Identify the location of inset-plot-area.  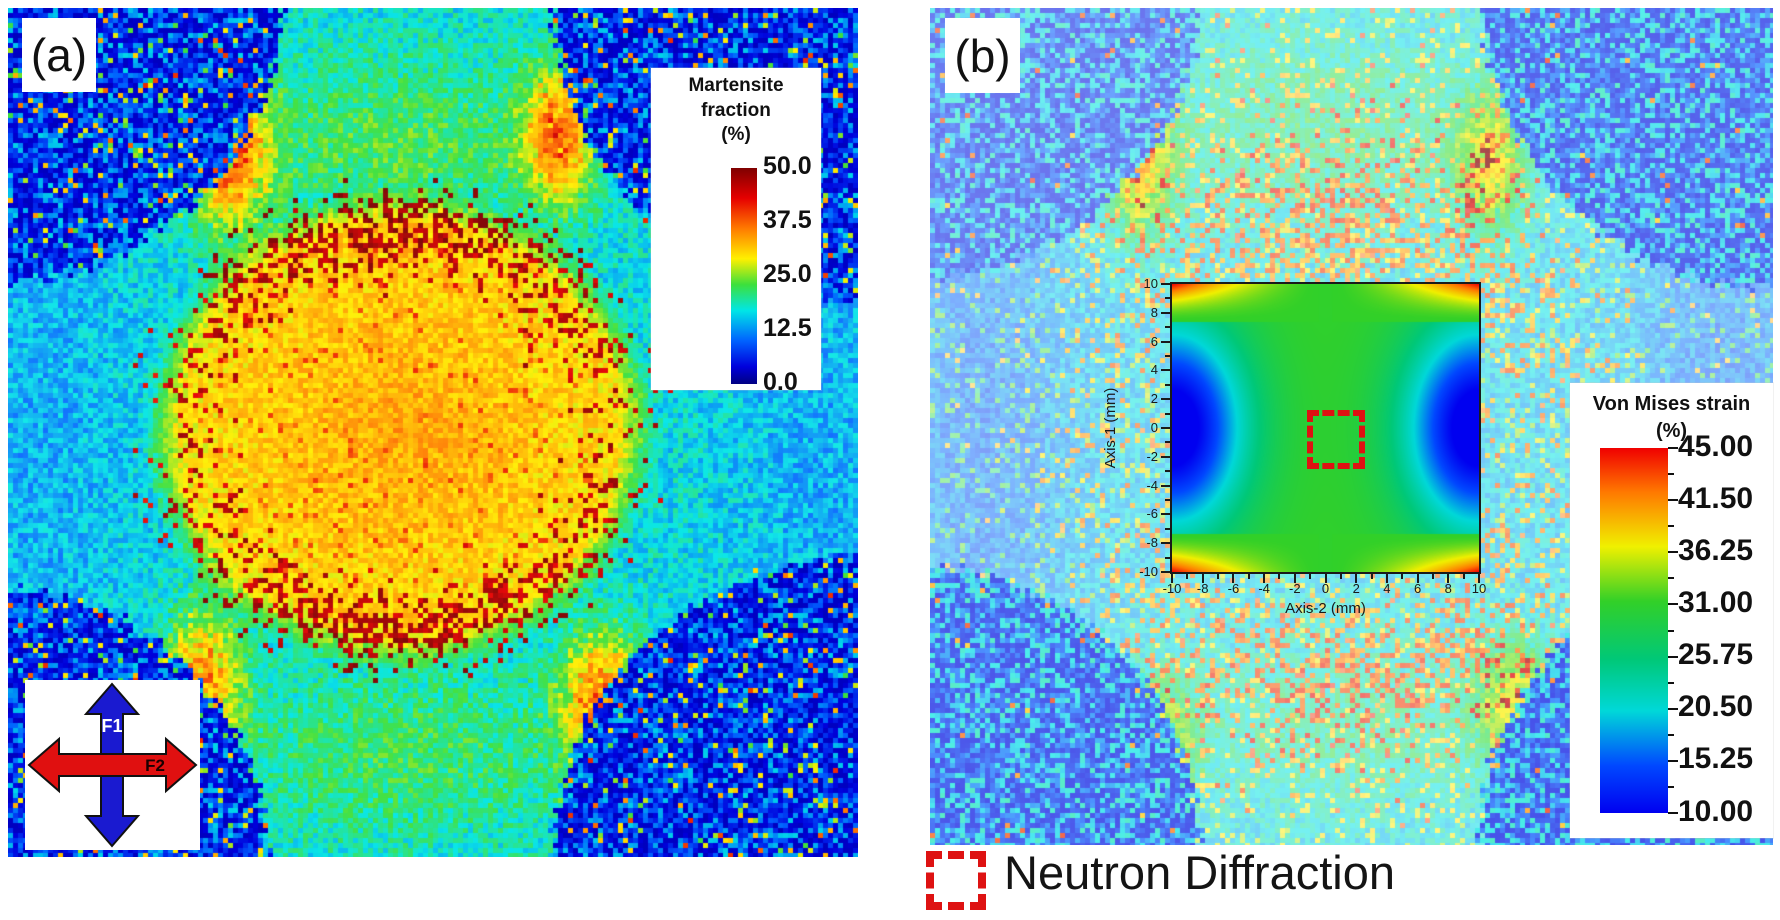
(1325, 428).